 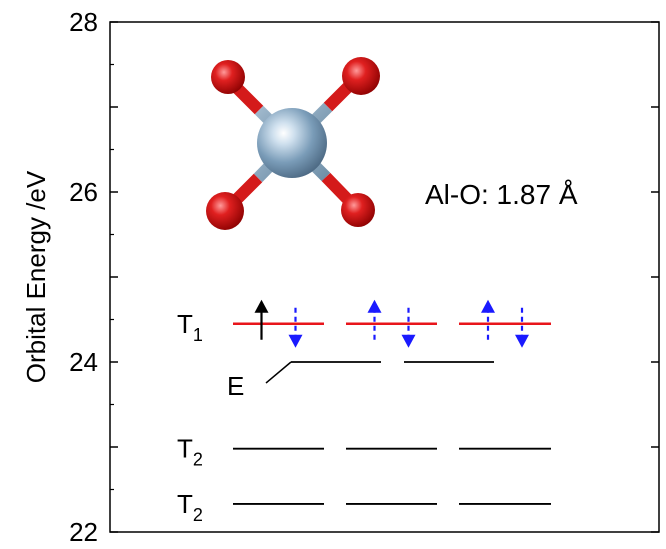 What do you see at coordinates (198, 335) in the screenshot?
I see `level-label-subscript: 1` at bounding box center [198, 335].